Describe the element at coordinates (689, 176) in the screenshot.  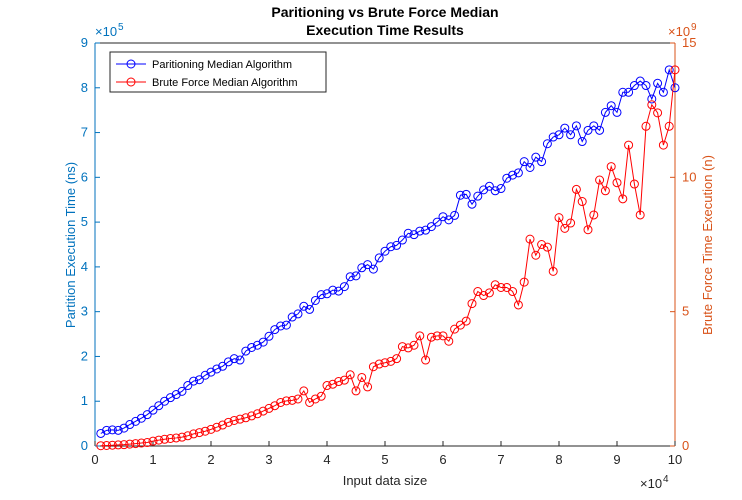
I see `y2-tick-label: 10` at that location.